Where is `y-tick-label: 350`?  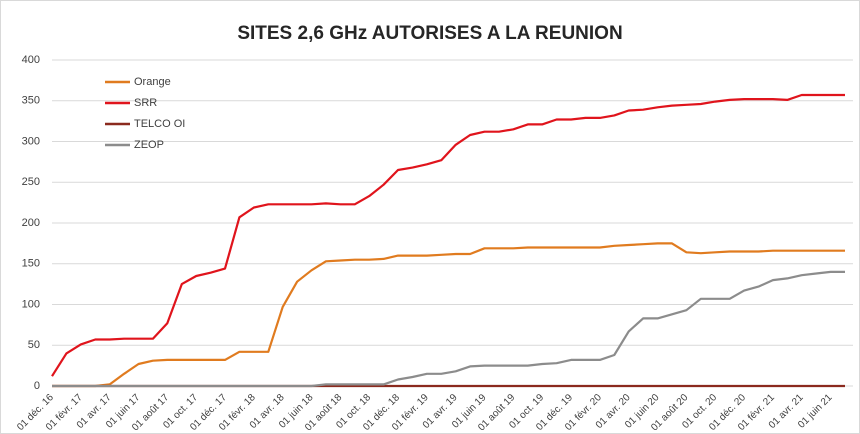
y-tick-label: 350 is located at coordinates (31, 101).